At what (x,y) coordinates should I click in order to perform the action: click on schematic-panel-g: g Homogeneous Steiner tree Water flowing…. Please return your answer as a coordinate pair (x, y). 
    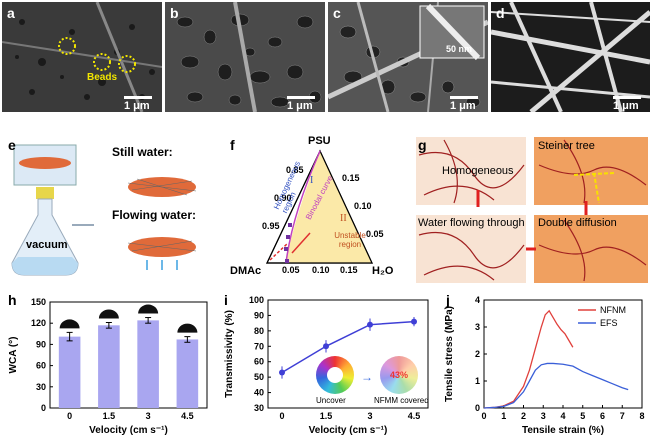
    Looking at the image, I should click on (532, 210).